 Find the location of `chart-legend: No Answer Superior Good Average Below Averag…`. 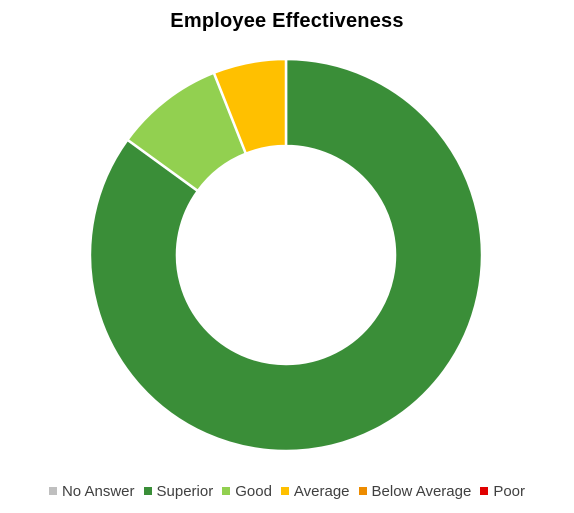

chart-legend: No Answer Superior Good Average Below Averag… is located at coordinates (287, 491).